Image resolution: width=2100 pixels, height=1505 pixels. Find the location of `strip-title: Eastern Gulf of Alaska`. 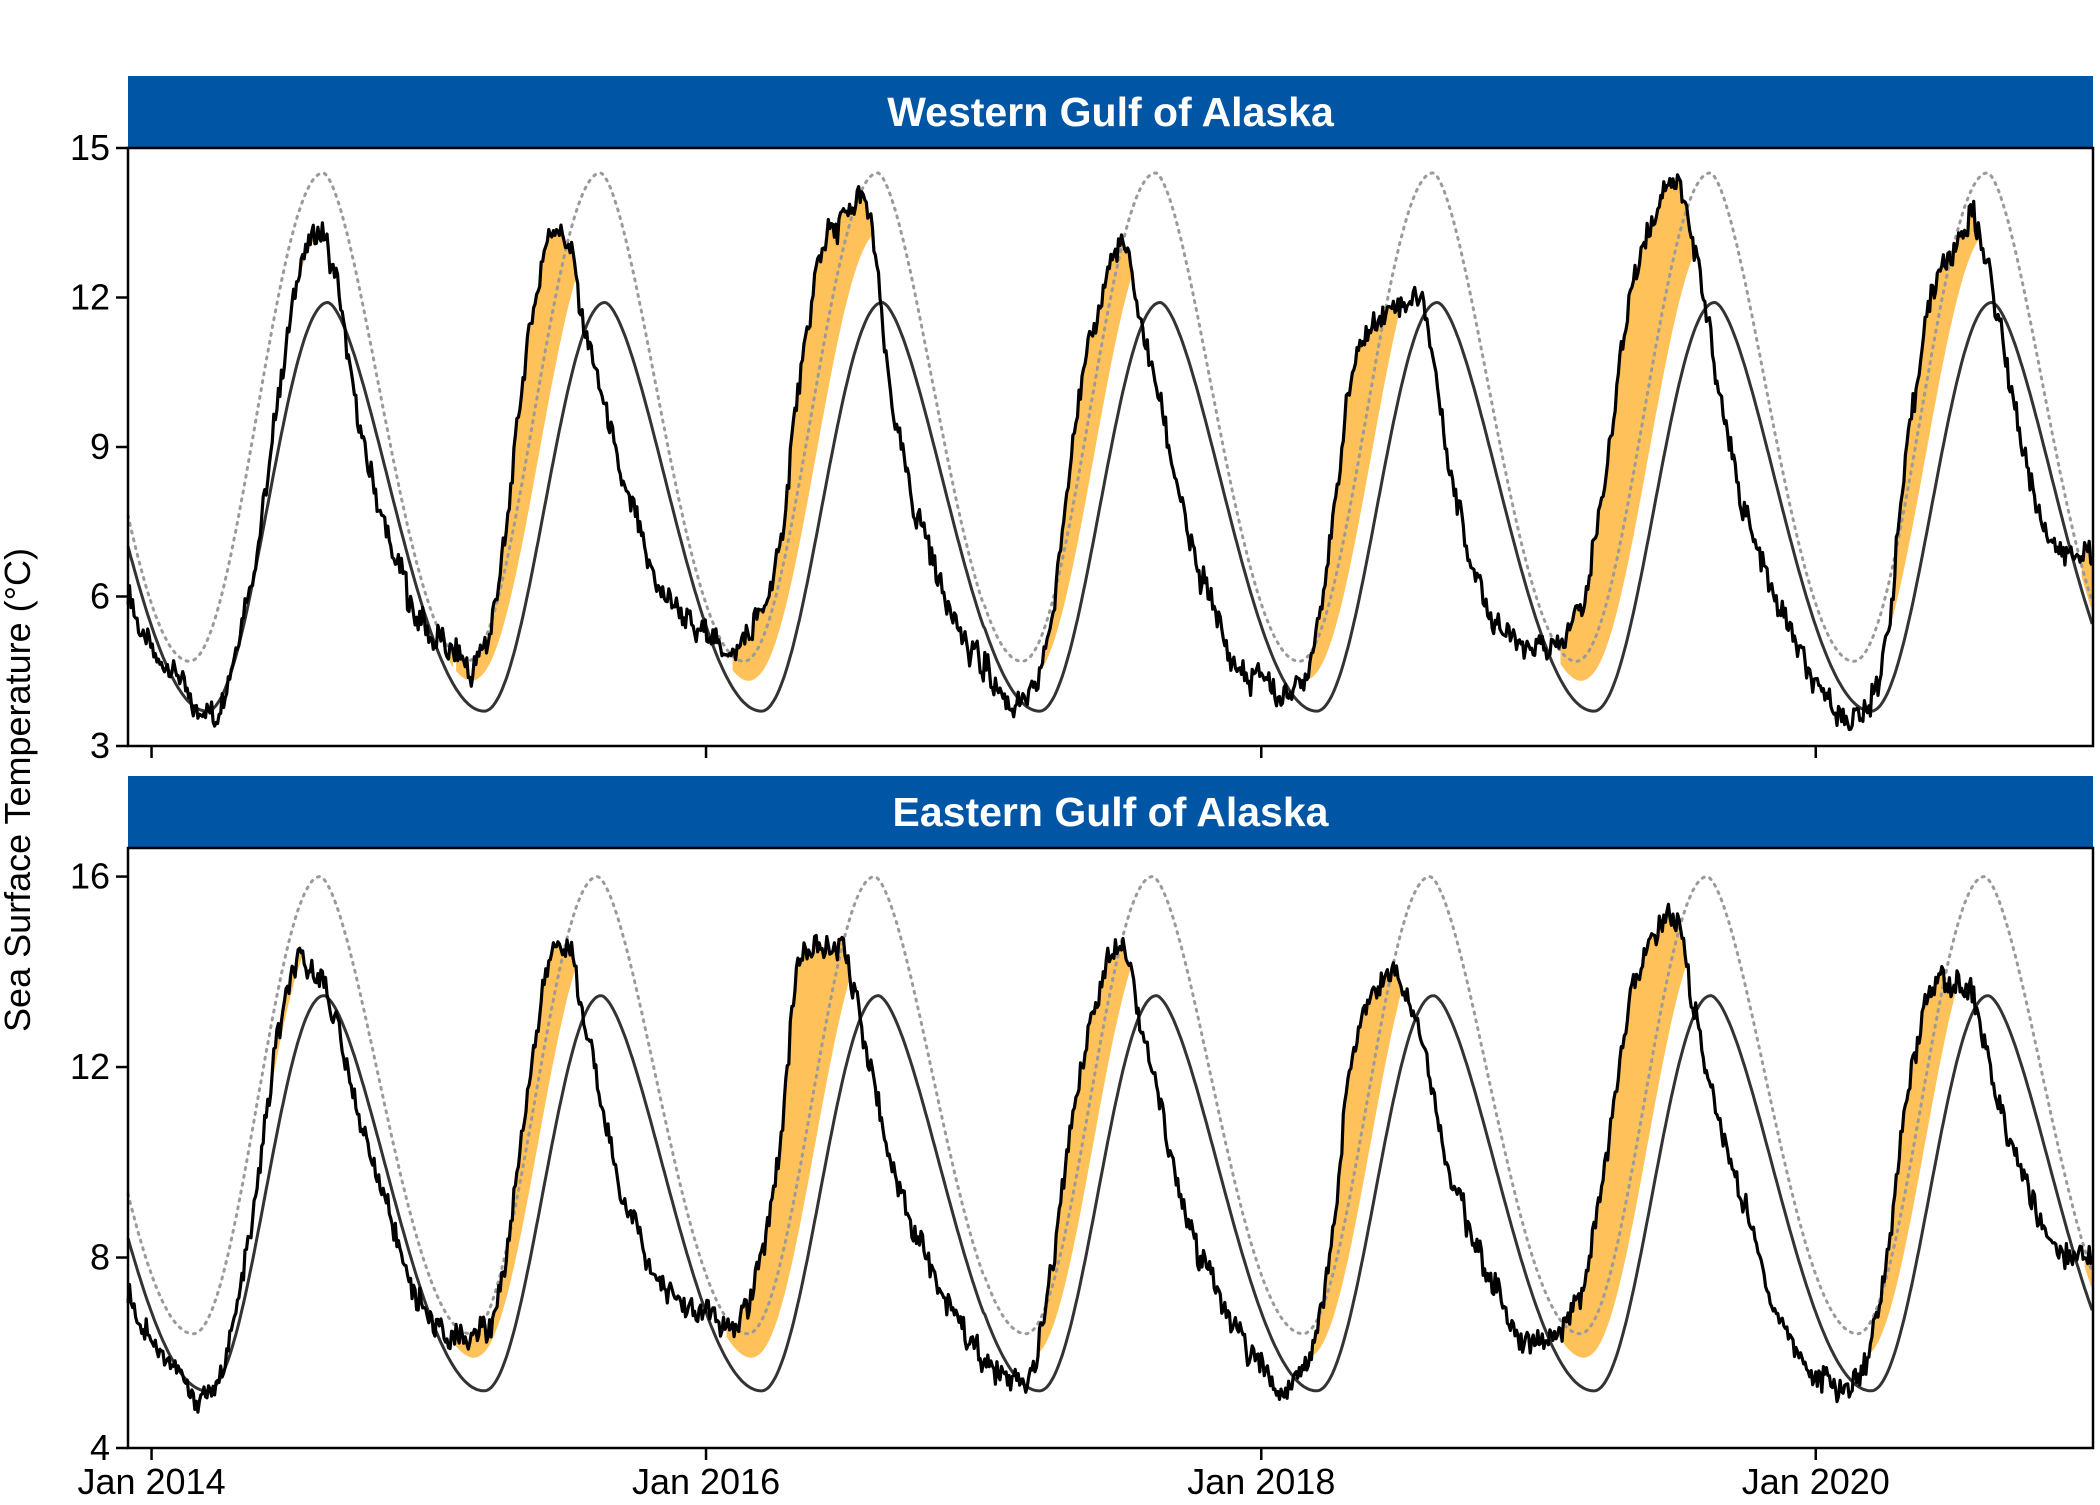

strip-title: Eastern Gulf of Alaska is located at coordinates (1111, 812).